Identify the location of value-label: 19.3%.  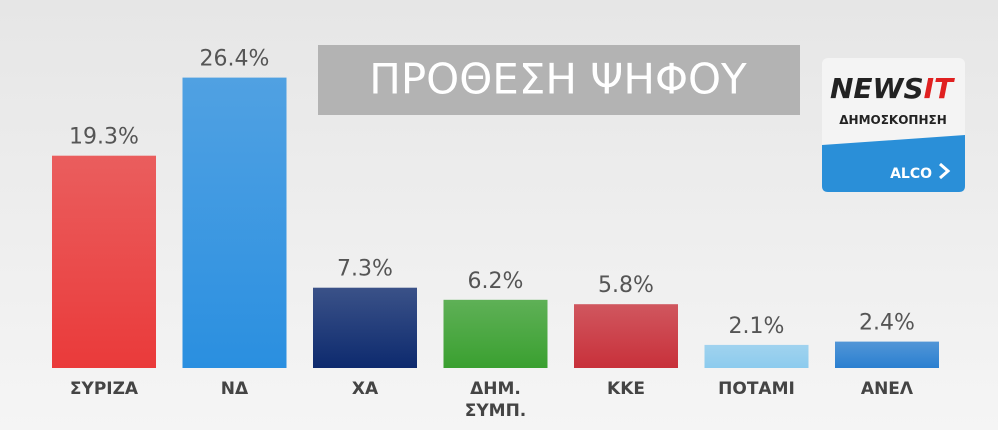
(104, 137).